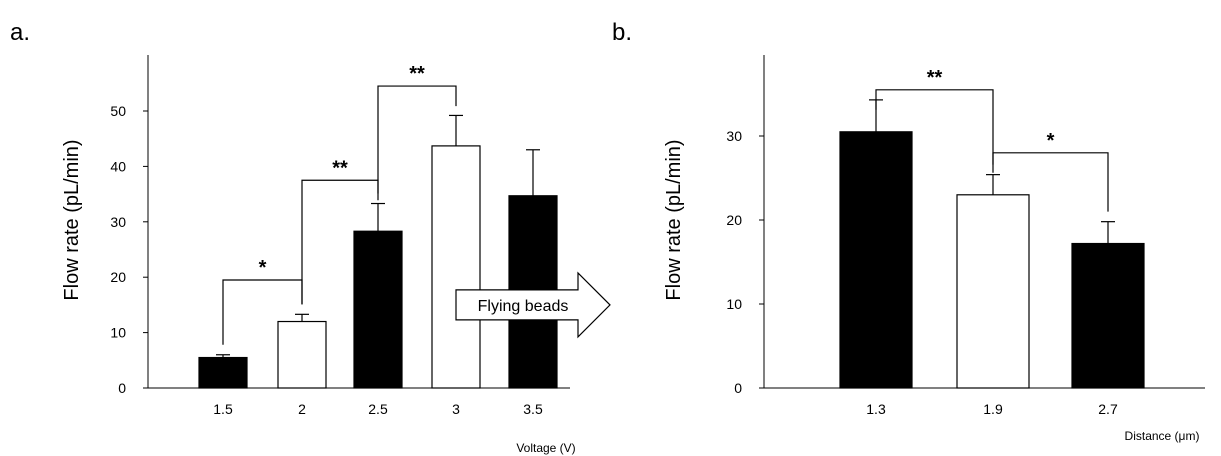  What do you see at coordinates (545, 448) in the screenshot?
I see `panel-a-x-axis-label: Voltage (V)` at bounding box center [545, 448].